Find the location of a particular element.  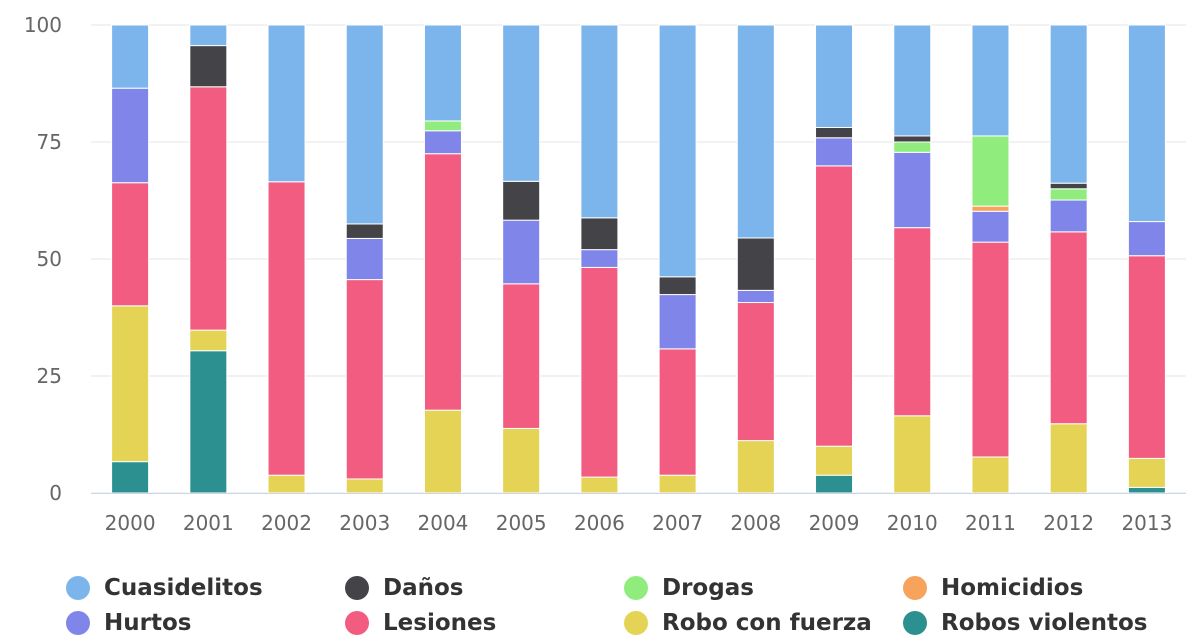

bar-segment-2006-da-os is located at coordinates (599, 234).